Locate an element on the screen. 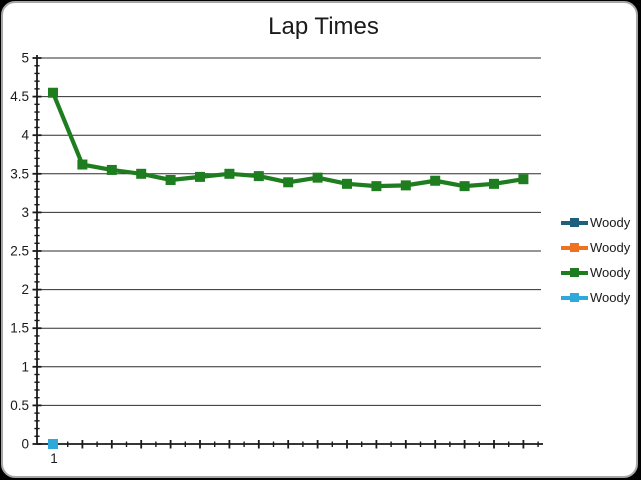 Image resolution: width=641 pixels, height=480 pixels. chart-legend: Woody Woody Woody Woody is located at coordinates (600, 260).